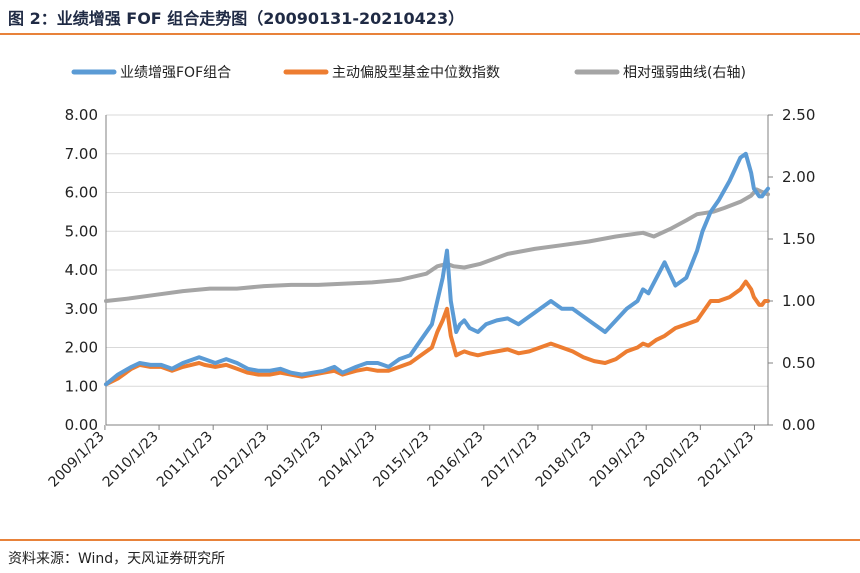 The image size is (860, 573). I want to click on left-y-tick-label: 3.00, so click(81, 309).